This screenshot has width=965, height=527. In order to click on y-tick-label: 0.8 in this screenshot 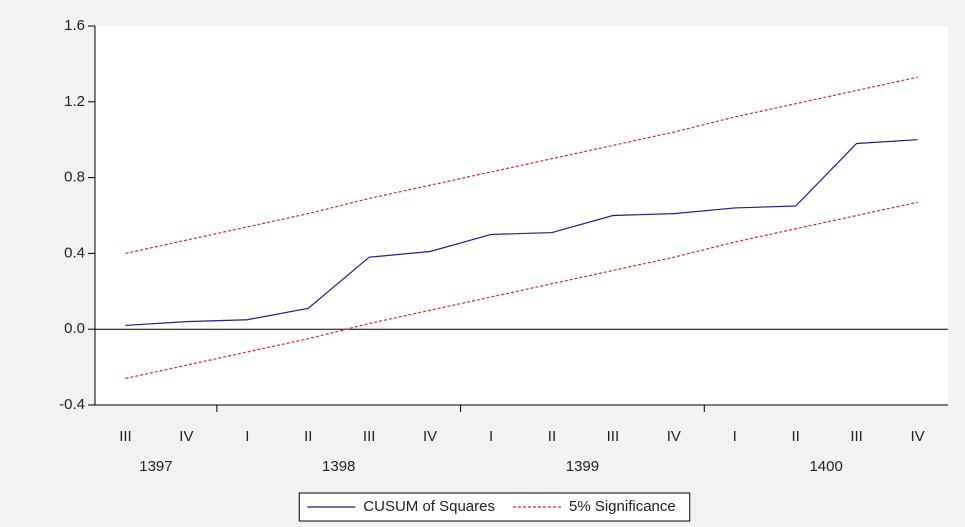, I will do `click(74, 177)`.